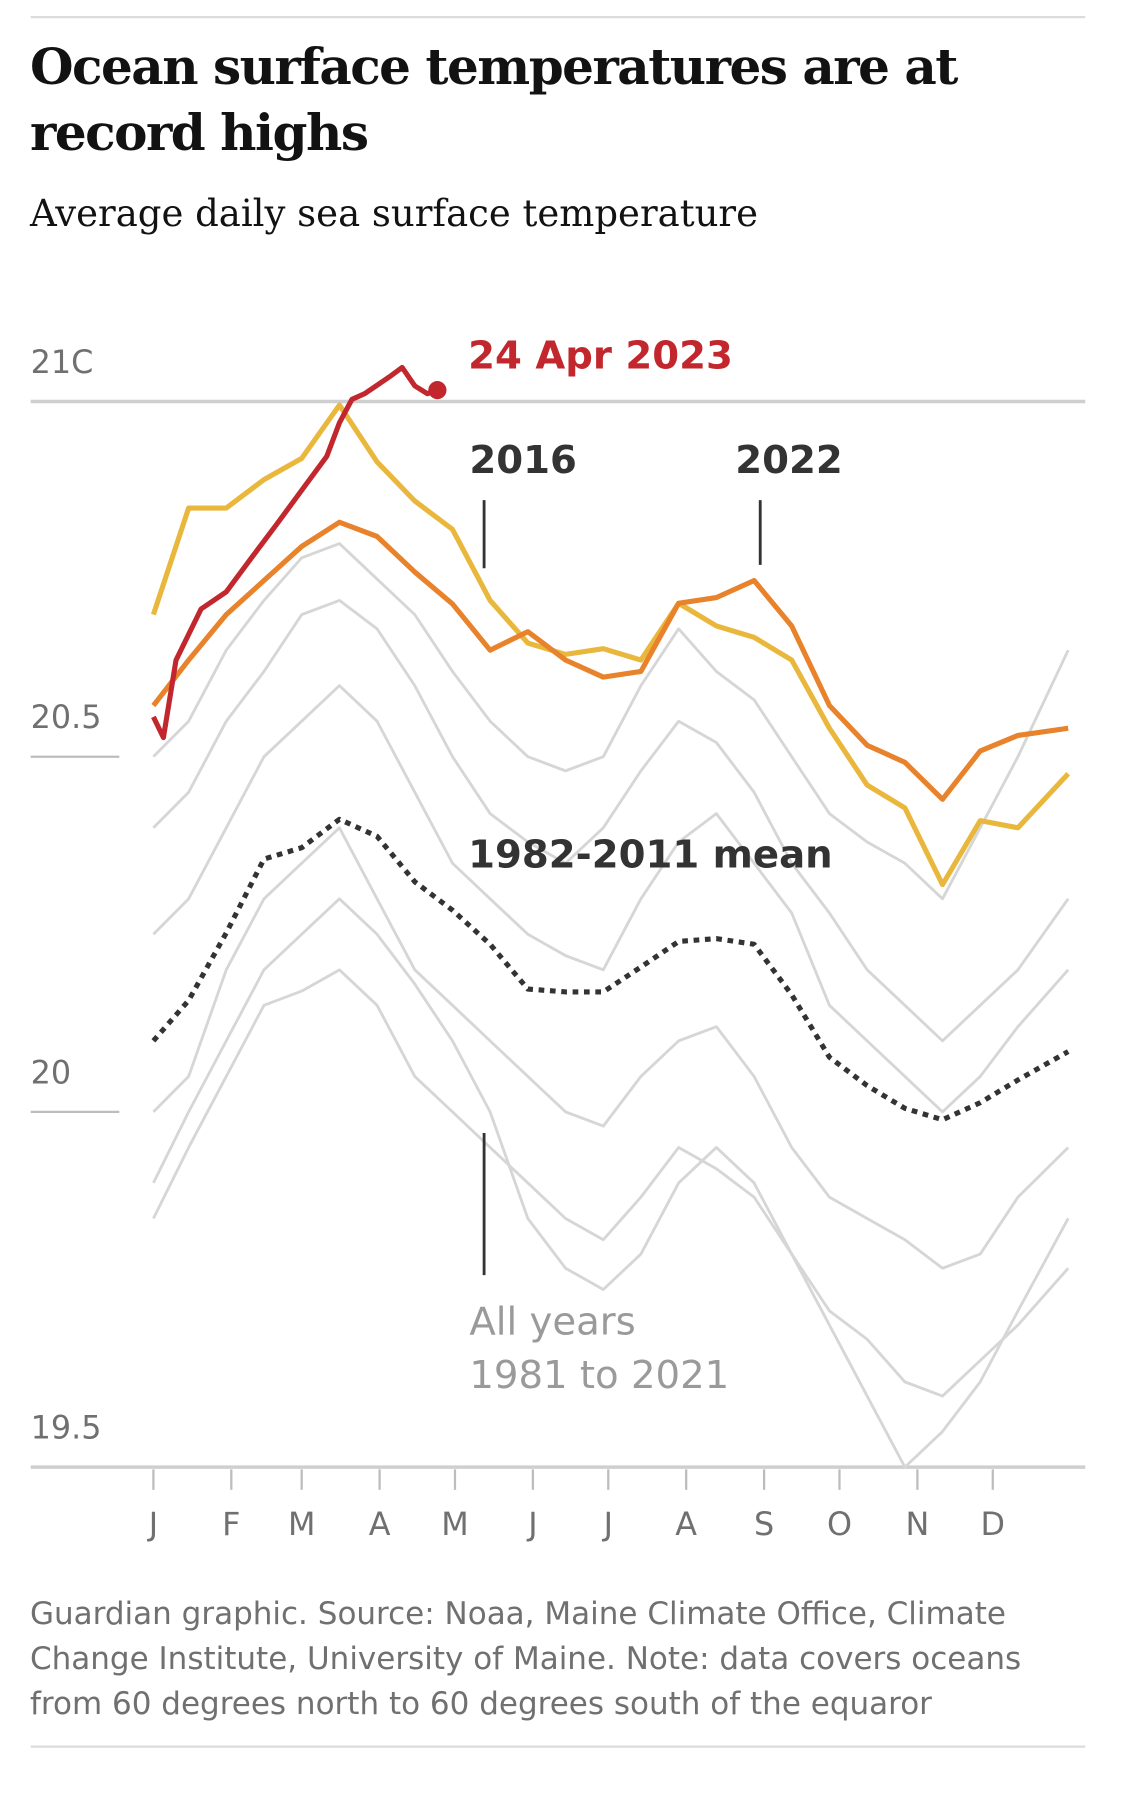  What do you see at coordinates (62, 362) in the screenshot?
I see `y-tick-label: 21C` at bounding box center [62, 362].